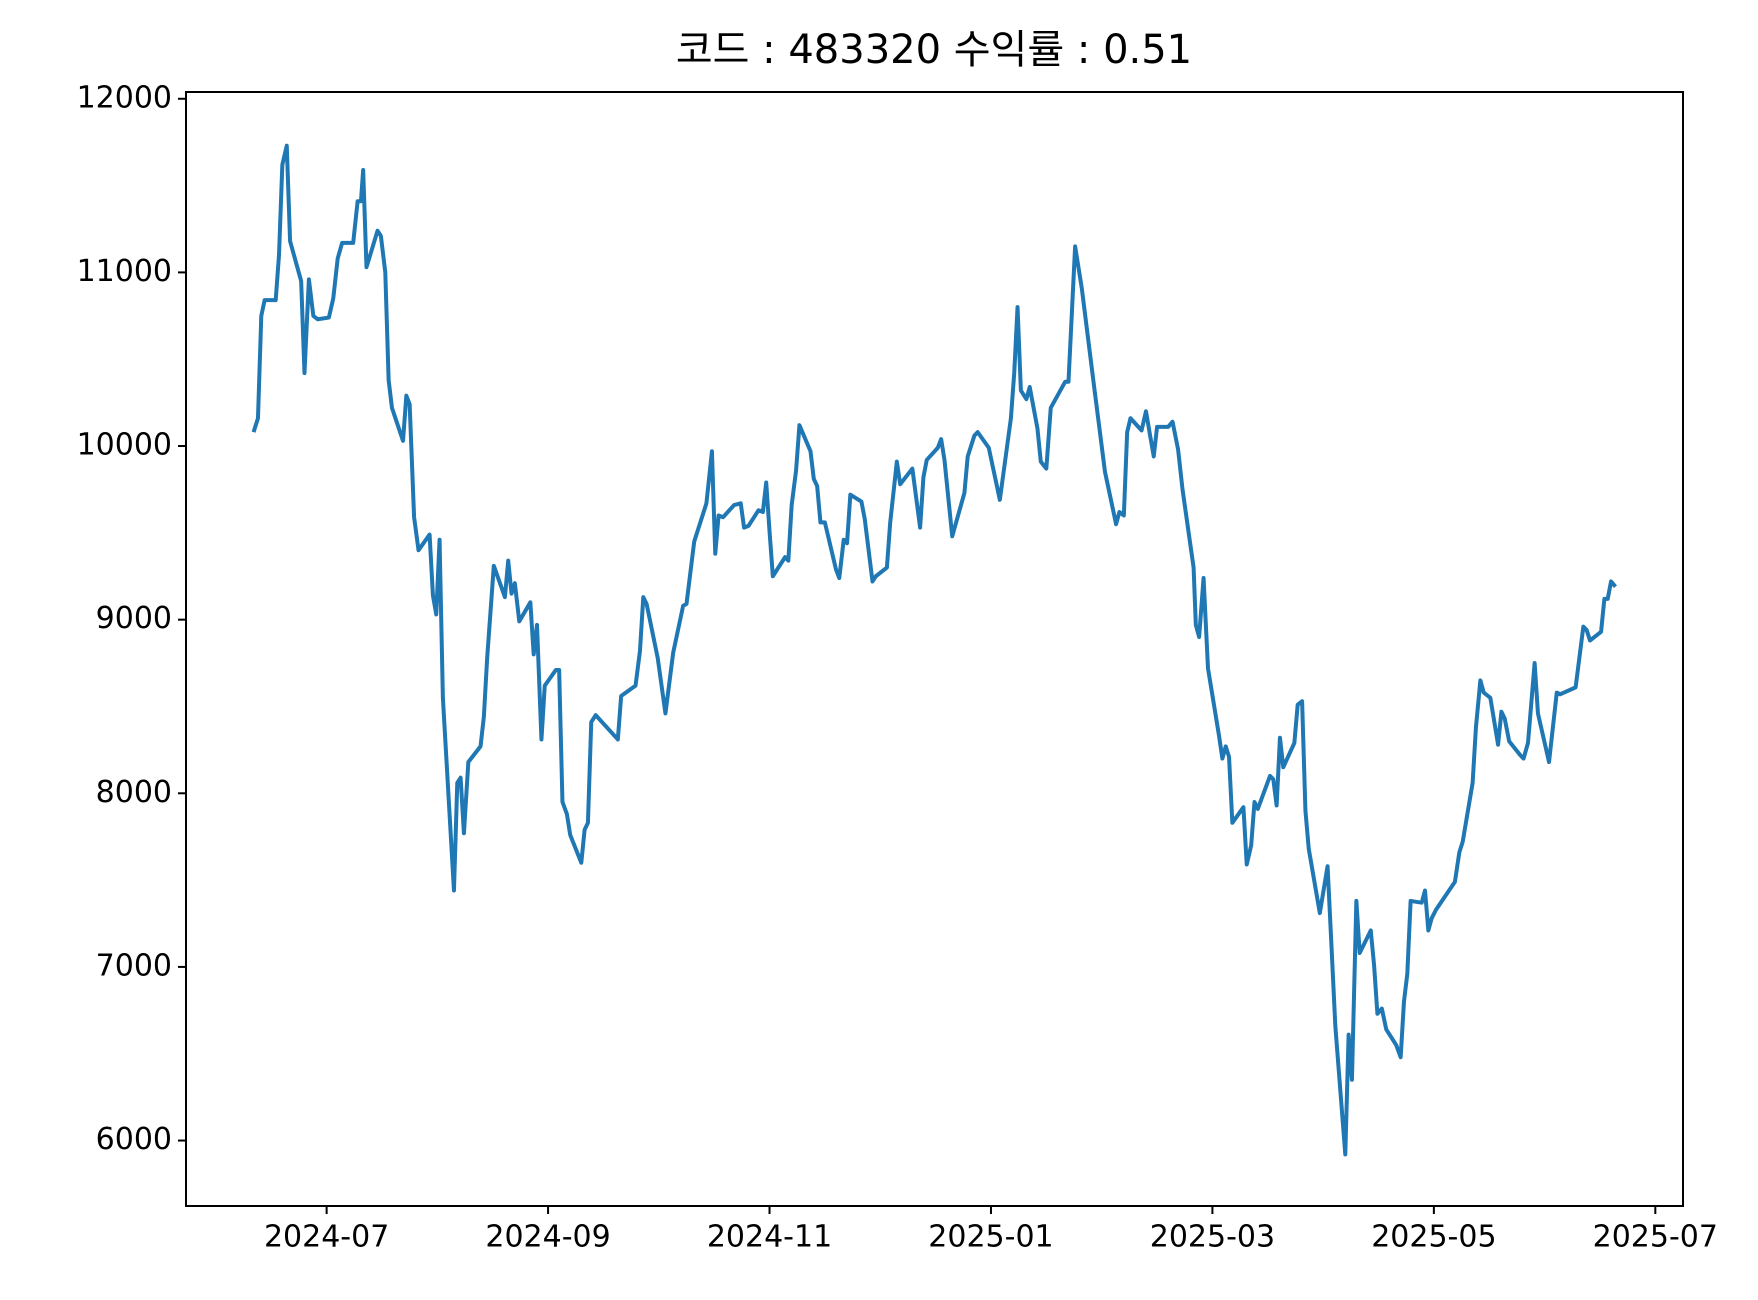 Image resolution: width=1758 pixels, height=1300 pixels. I want to click on x-tick-label: 2024-07, so click(326, 1237).